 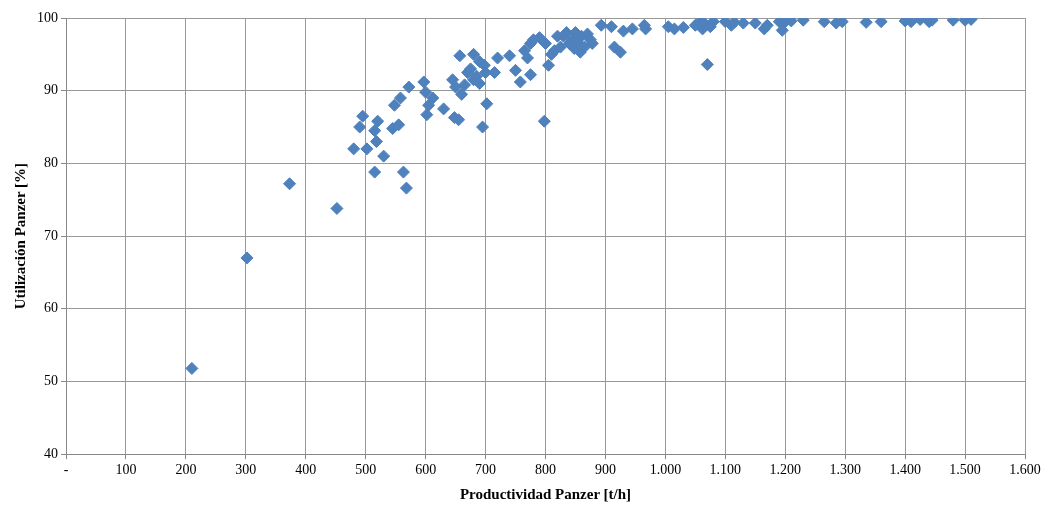 I want to click on y-tick-label: 90, so click(x=51, y=90).